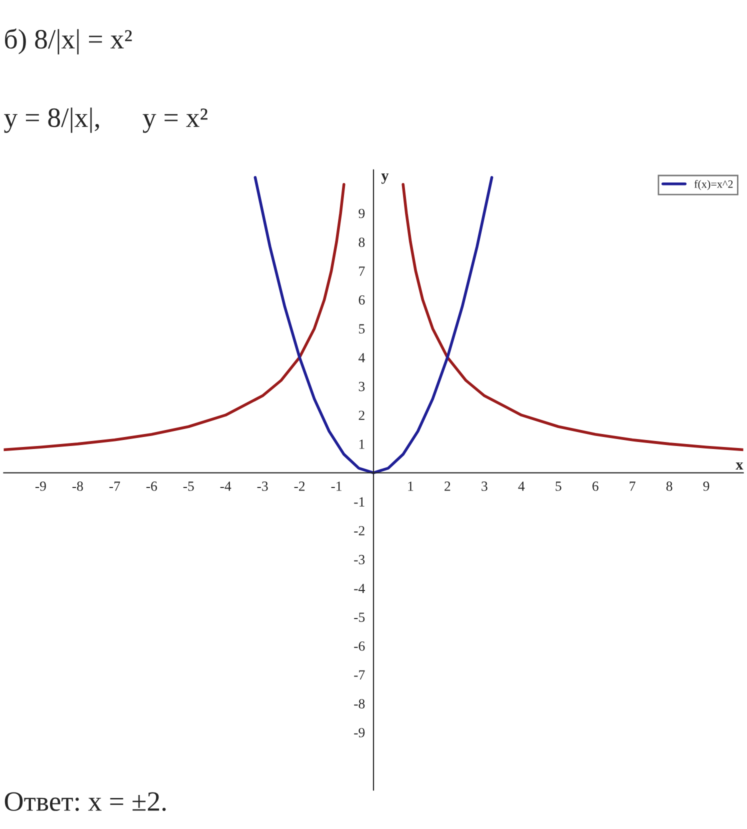 This screenshot has height=829, width=747. I want to click on y-axis-title: y, so click(385, 178).